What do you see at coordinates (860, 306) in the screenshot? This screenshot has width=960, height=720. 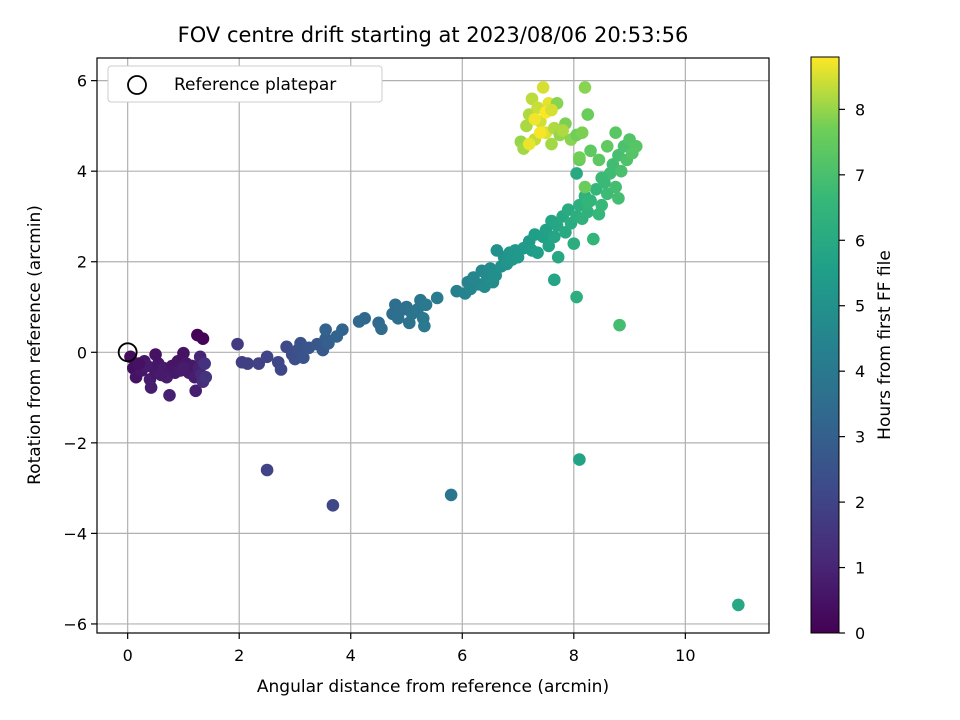 I see `colorbar-tick-label: 5` at bounding box center [860, 306].